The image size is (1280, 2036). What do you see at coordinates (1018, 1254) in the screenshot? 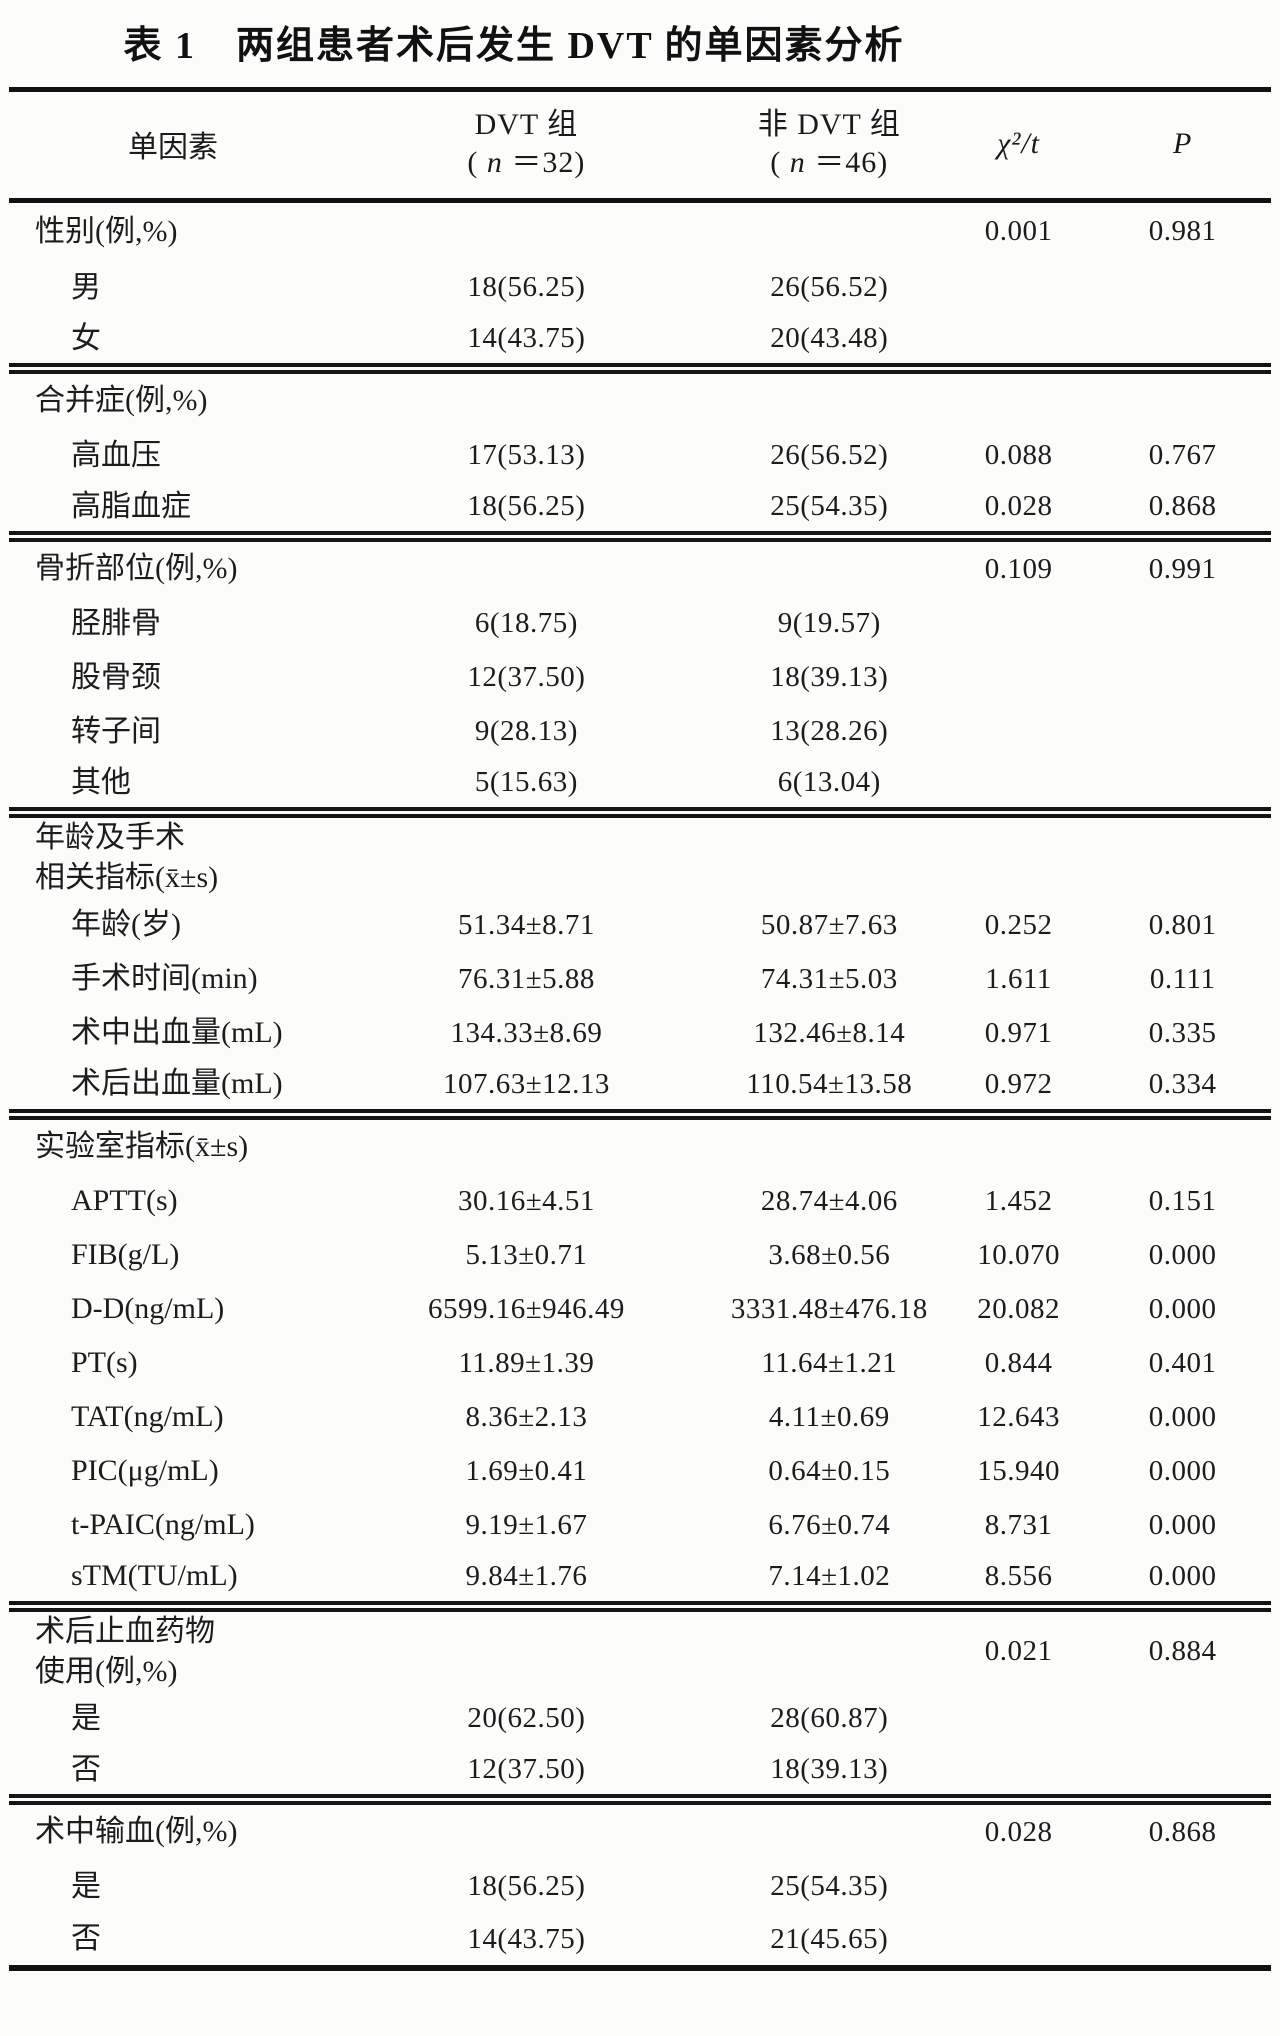
I see `chi-square-t-value: 10.070` at bounding box center [1018, 1254].